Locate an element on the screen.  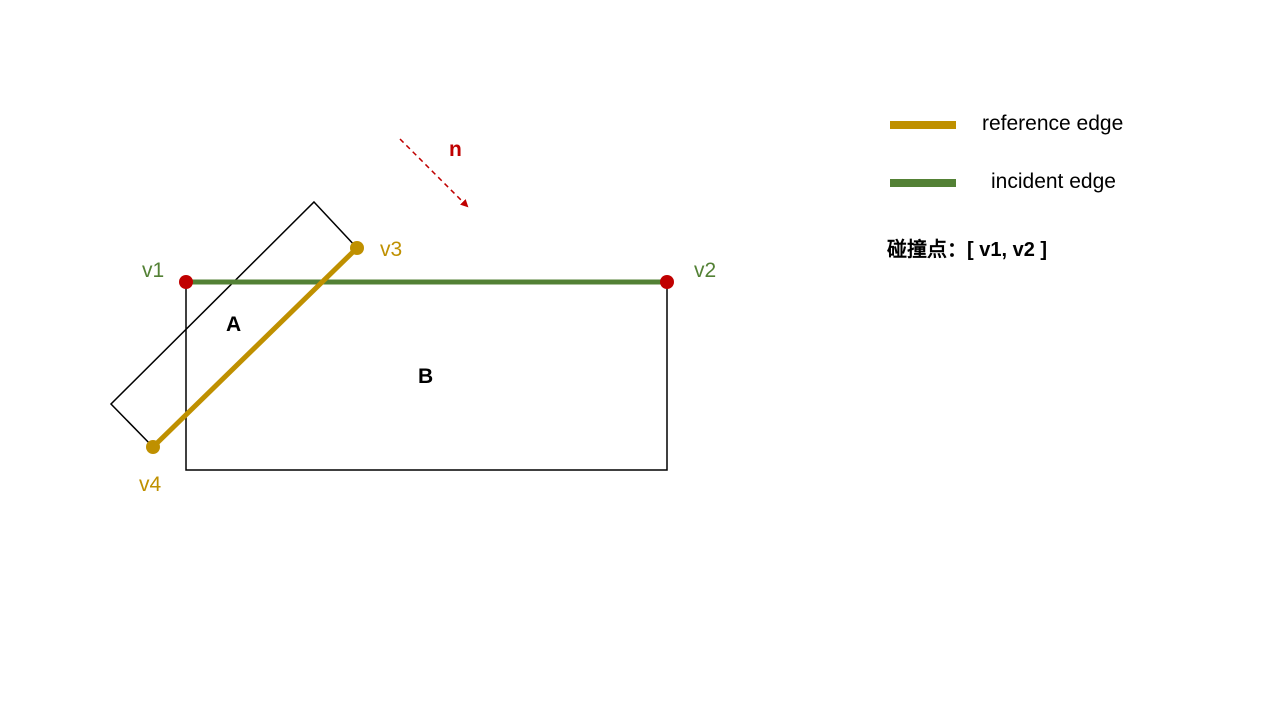
legend-item-incident: incident edge is located at coordinates (1075, 183).